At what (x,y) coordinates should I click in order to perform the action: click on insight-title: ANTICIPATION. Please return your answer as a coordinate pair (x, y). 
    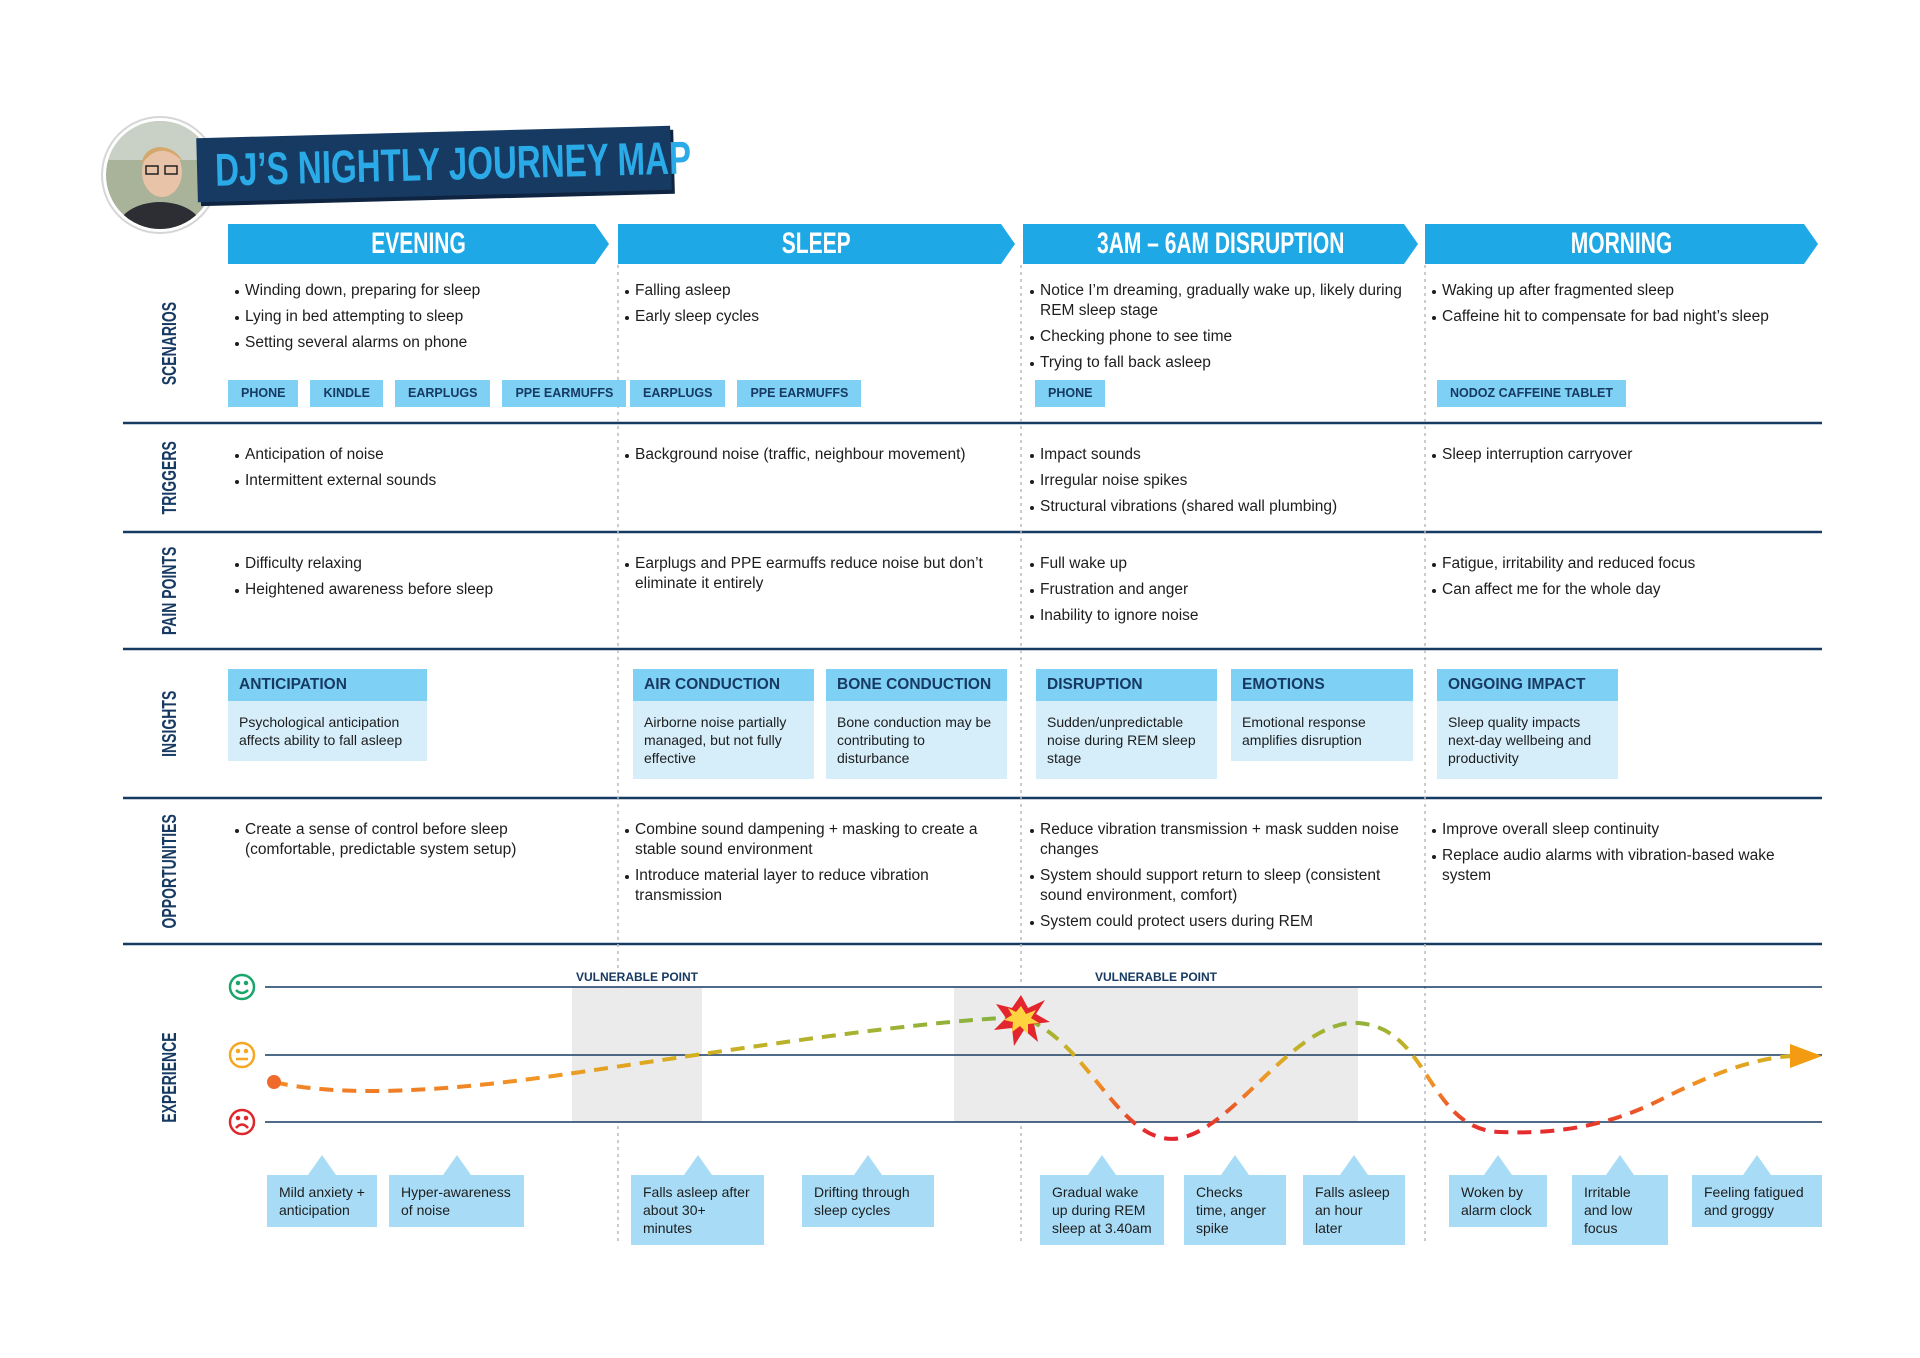
    Looking at the image, I should click on (327, 685).